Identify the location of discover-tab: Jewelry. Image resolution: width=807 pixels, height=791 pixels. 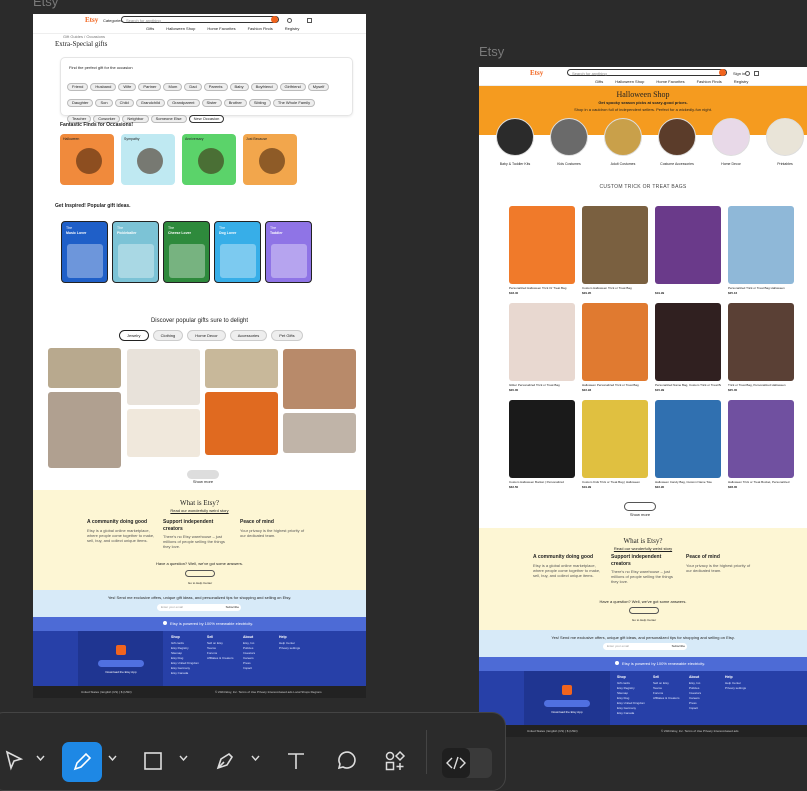
(134, 335).